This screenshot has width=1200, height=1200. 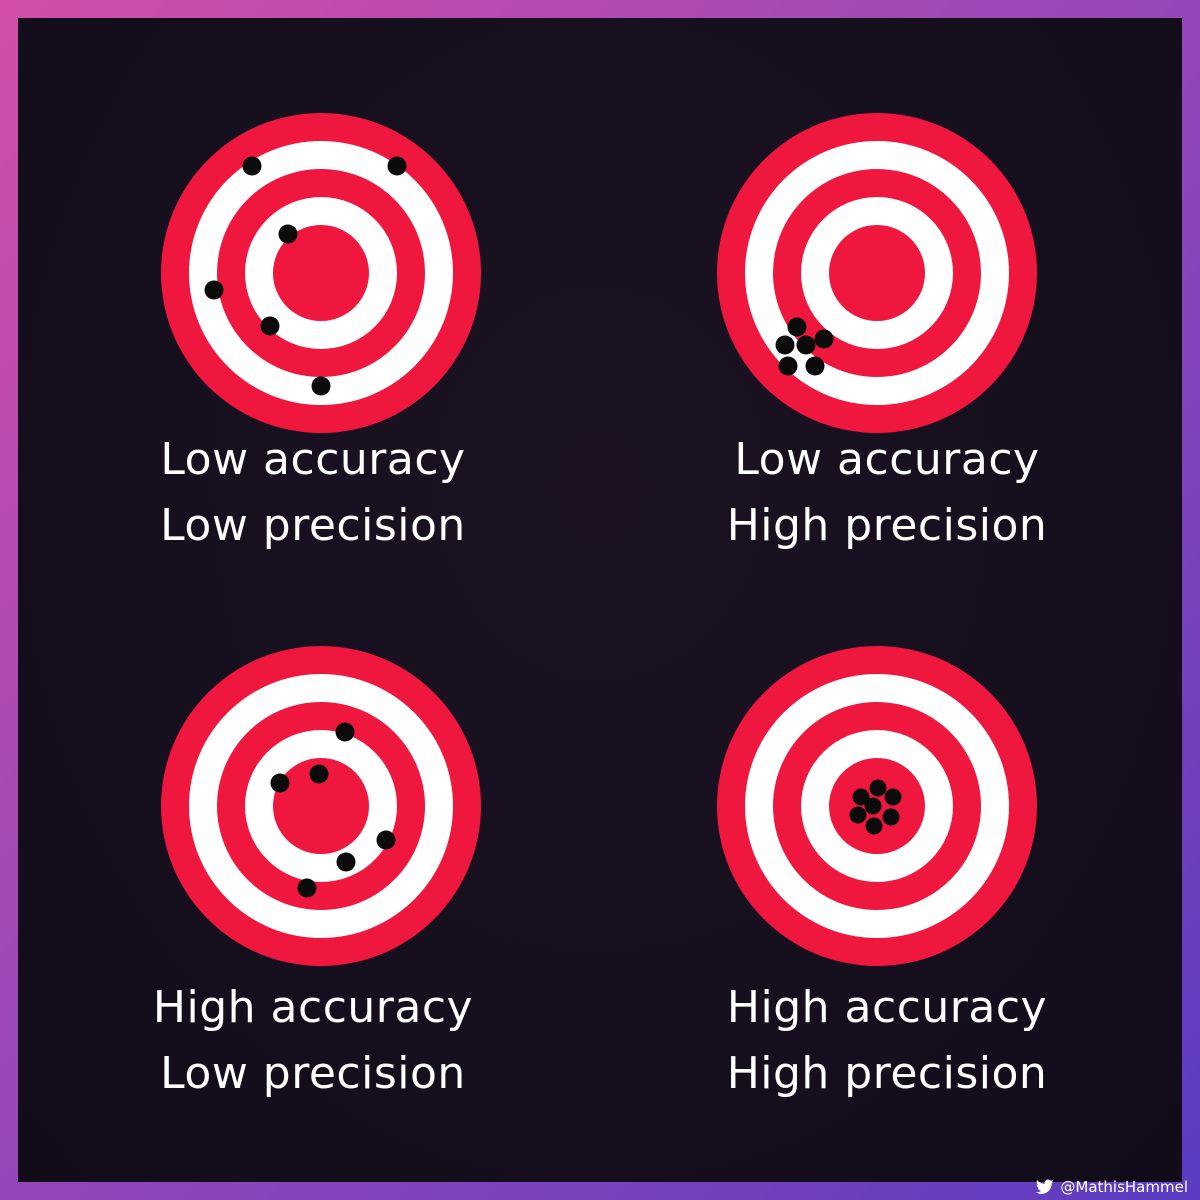 I want to click on author-handle: @MathisHammel, so click(x=1124, y=1187).